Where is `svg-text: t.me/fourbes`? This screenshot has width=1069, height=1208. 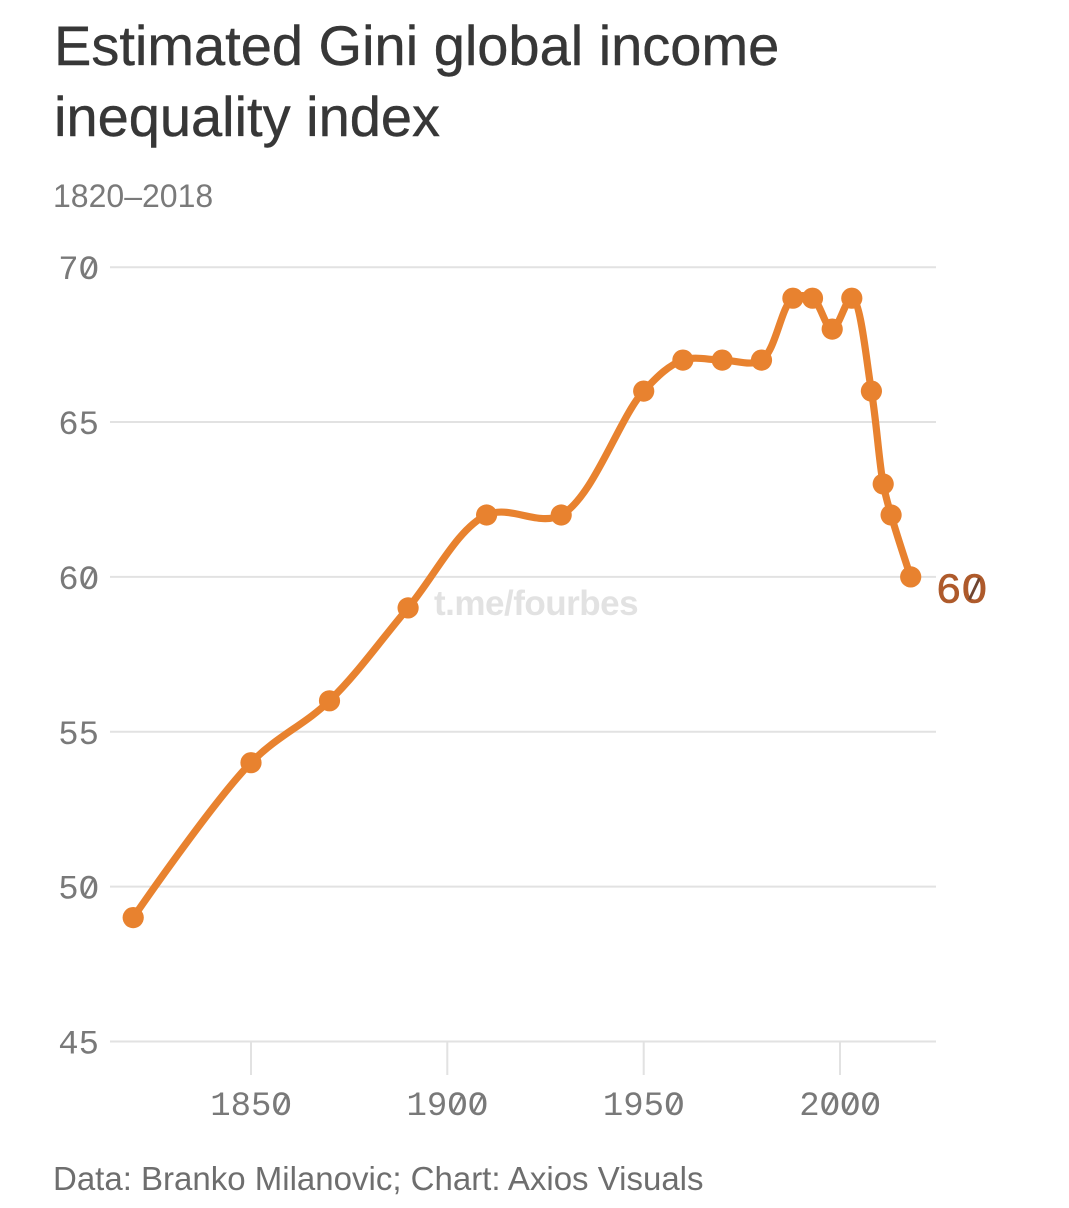
svg-text: t.me/fourbes is located at coordinates (536, 603).